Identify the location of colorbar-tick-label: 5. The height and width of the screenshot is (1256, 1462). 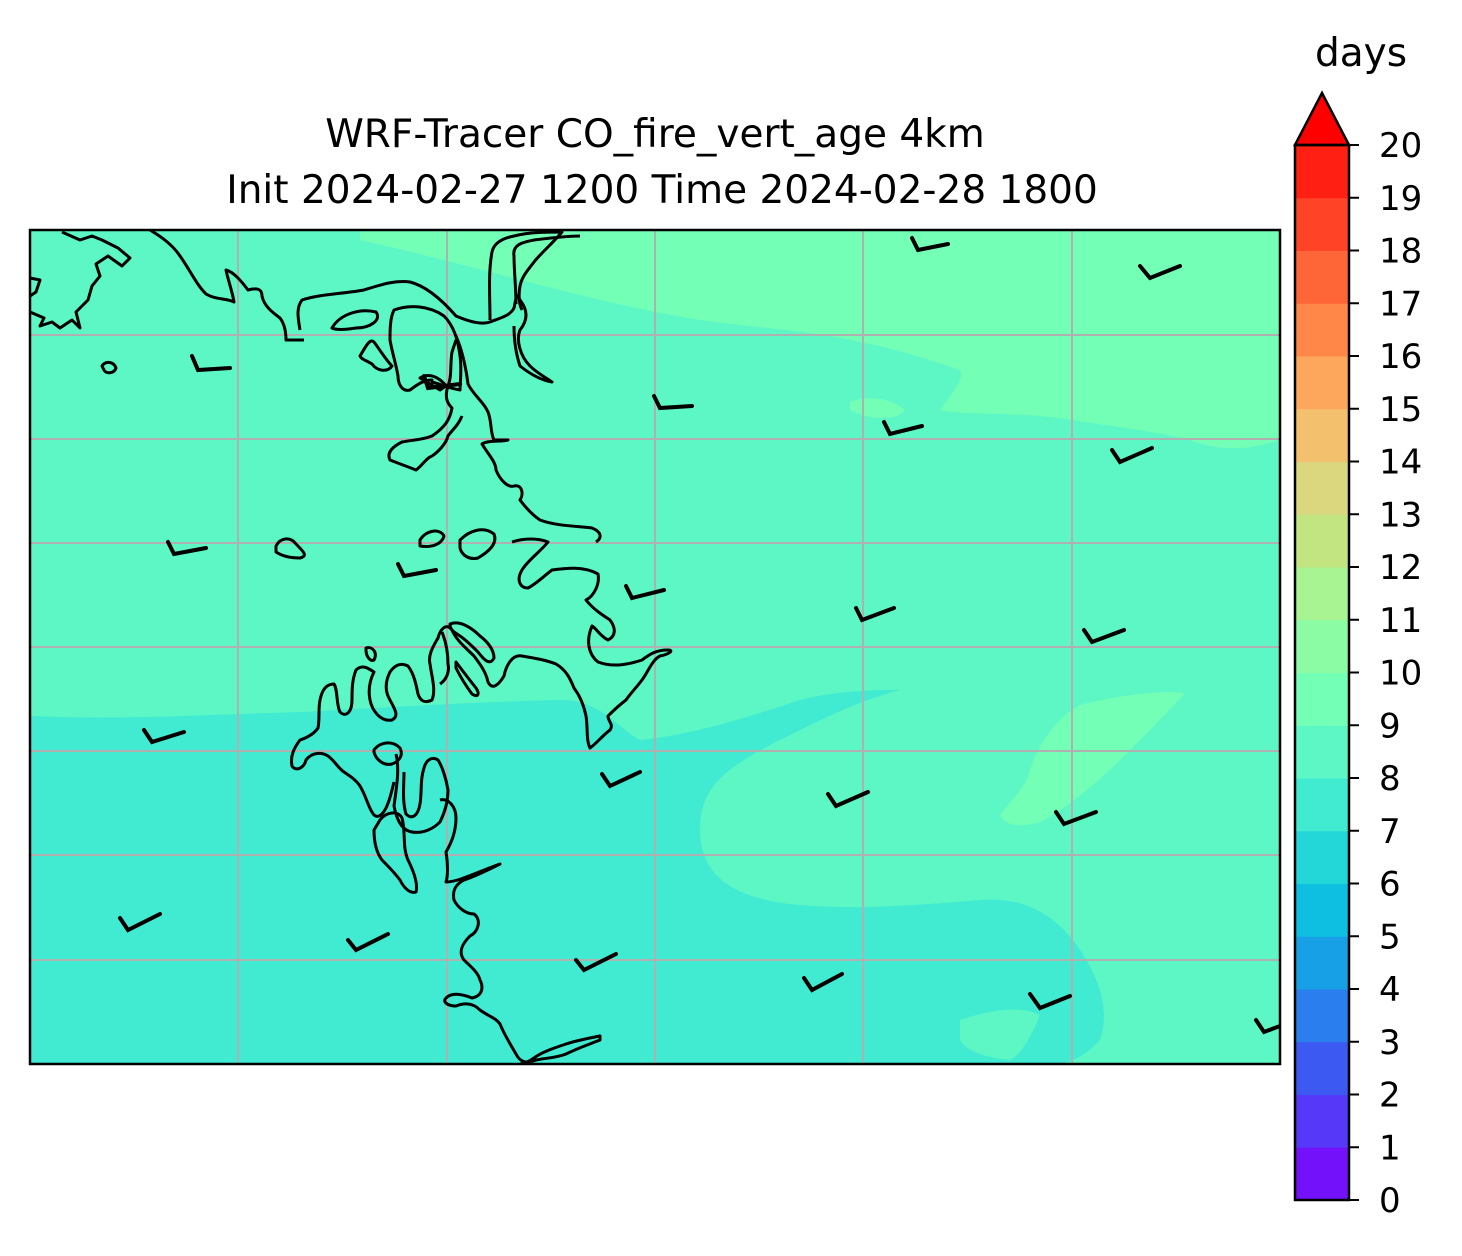
(1390, 937).